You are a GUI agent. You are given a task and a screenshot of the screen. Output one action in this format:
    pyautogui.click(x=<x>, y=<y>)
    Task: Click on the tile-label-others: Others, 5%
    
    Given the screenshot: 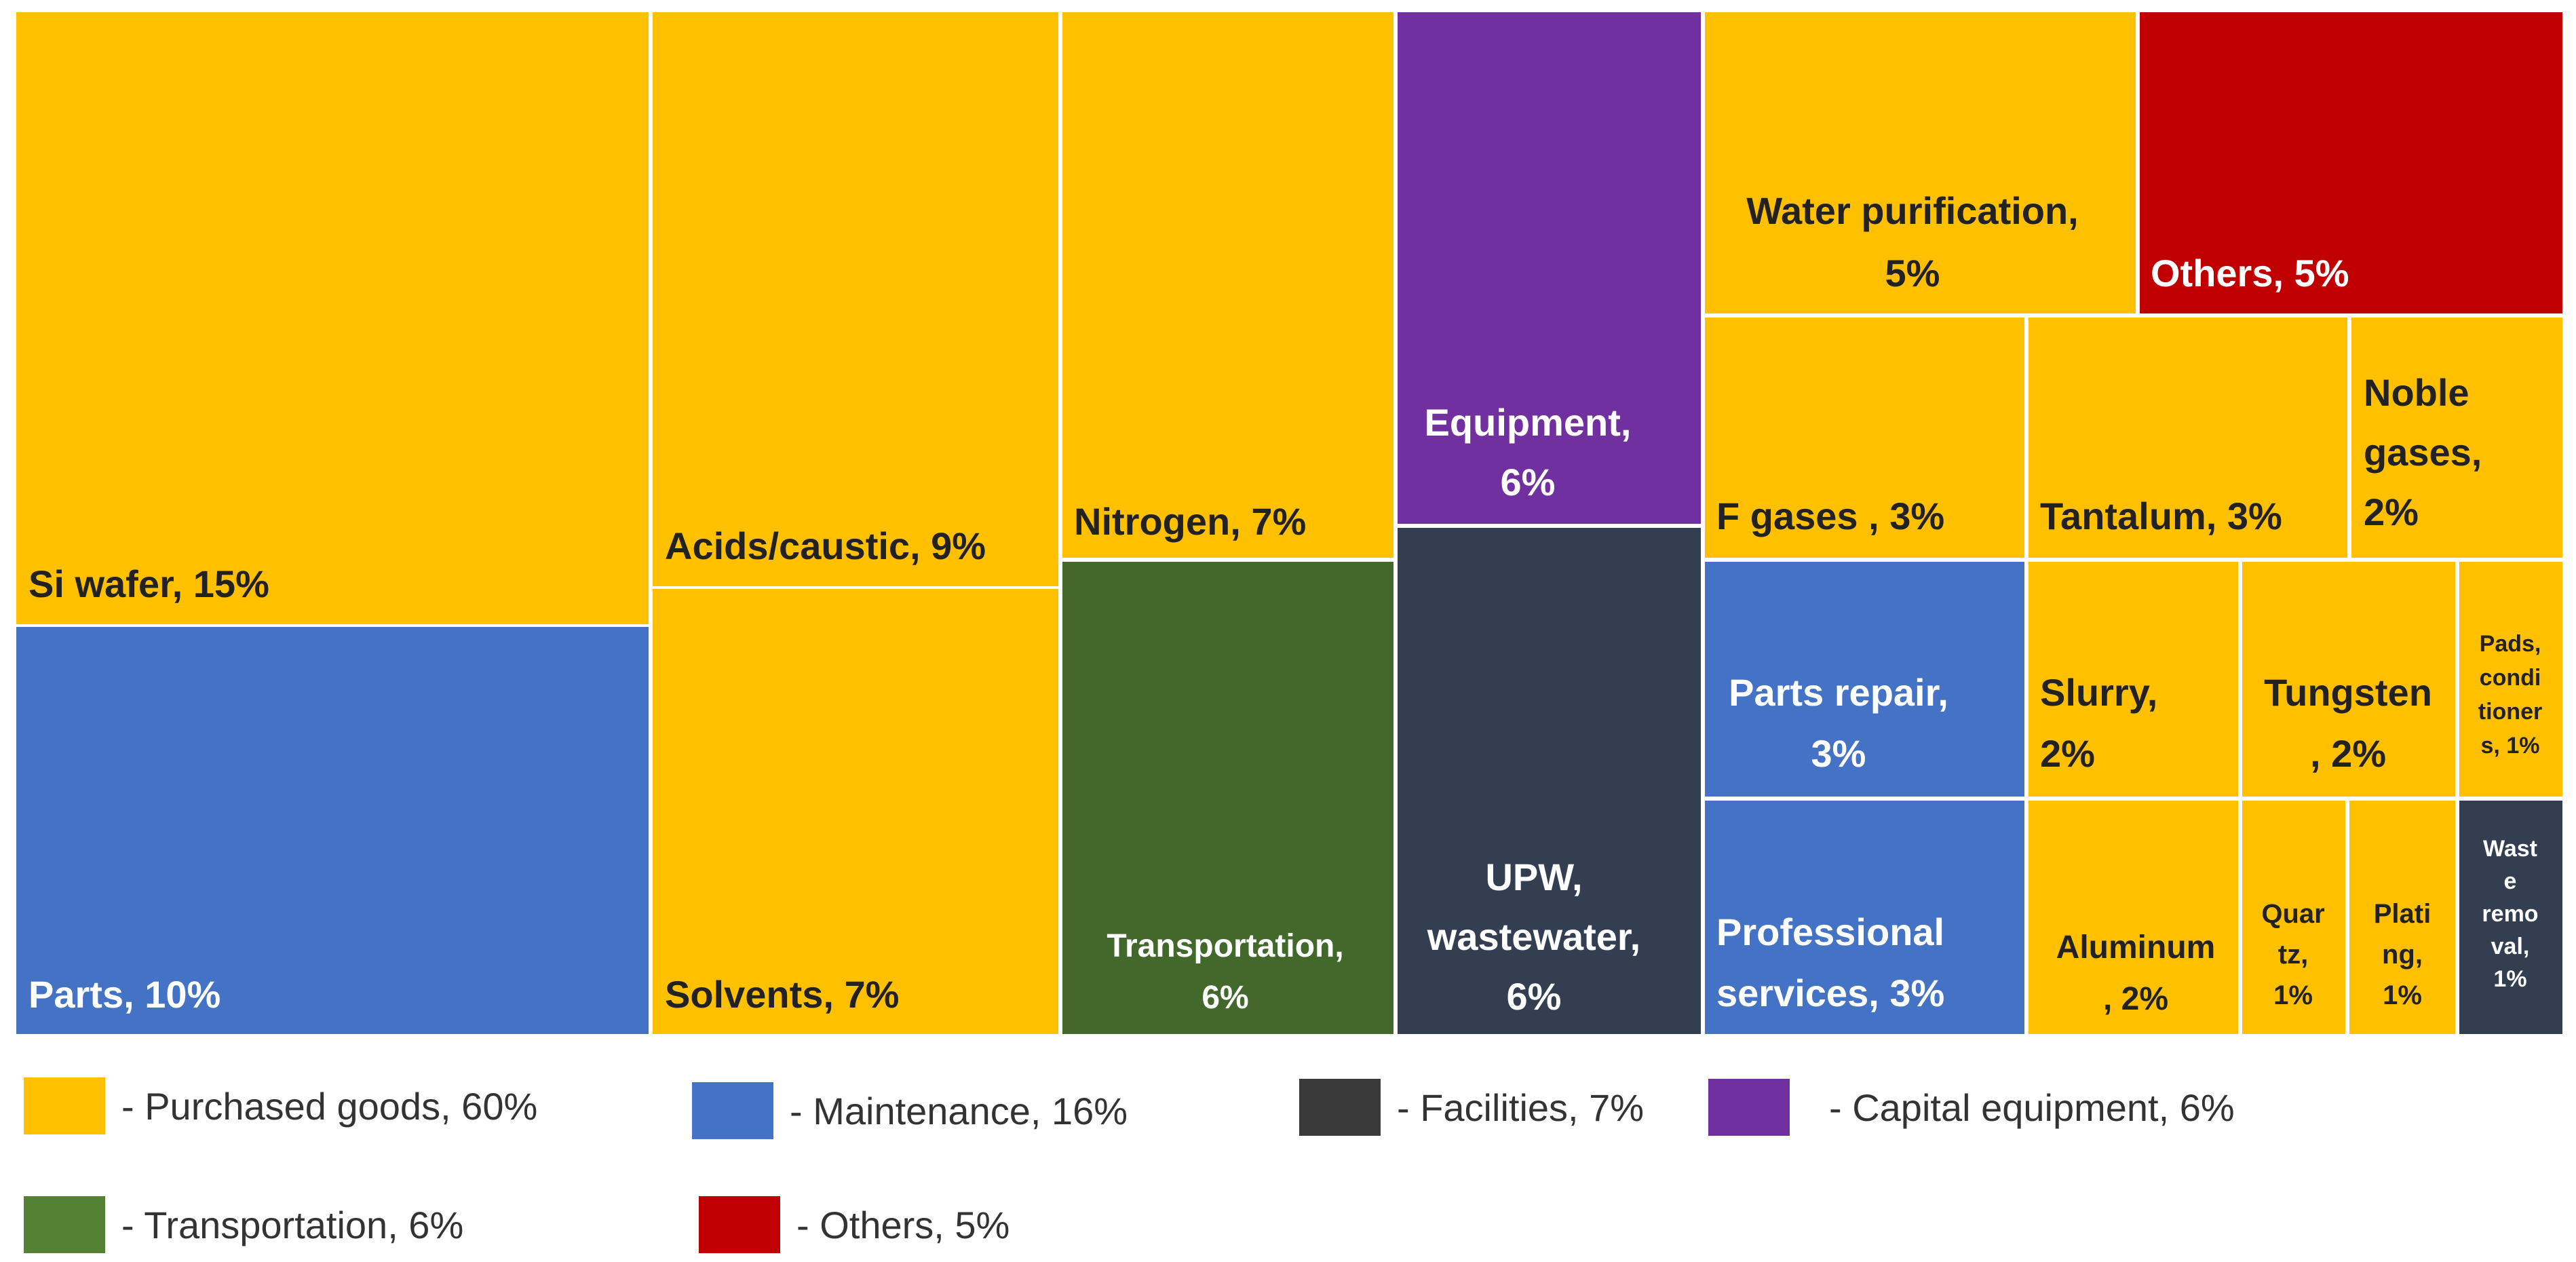 What is the action you would take?
    pyautogui.click(x=2250, y=273)
    